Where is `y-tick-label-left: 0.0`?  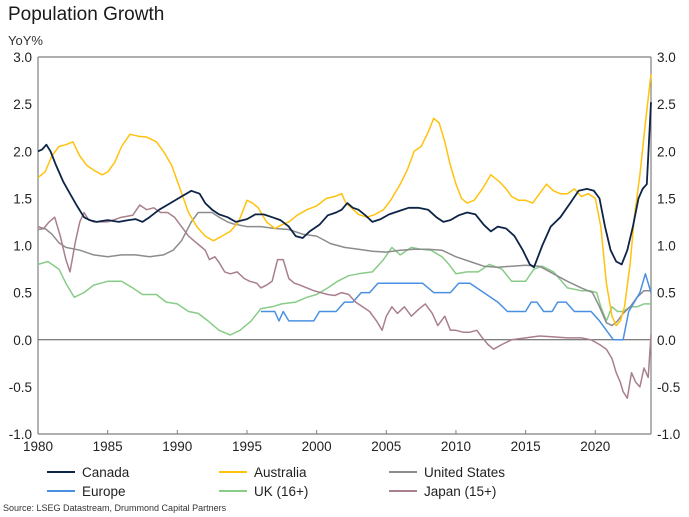
y-tick-label-left: 0.0 is located at coordinates (22, 340).